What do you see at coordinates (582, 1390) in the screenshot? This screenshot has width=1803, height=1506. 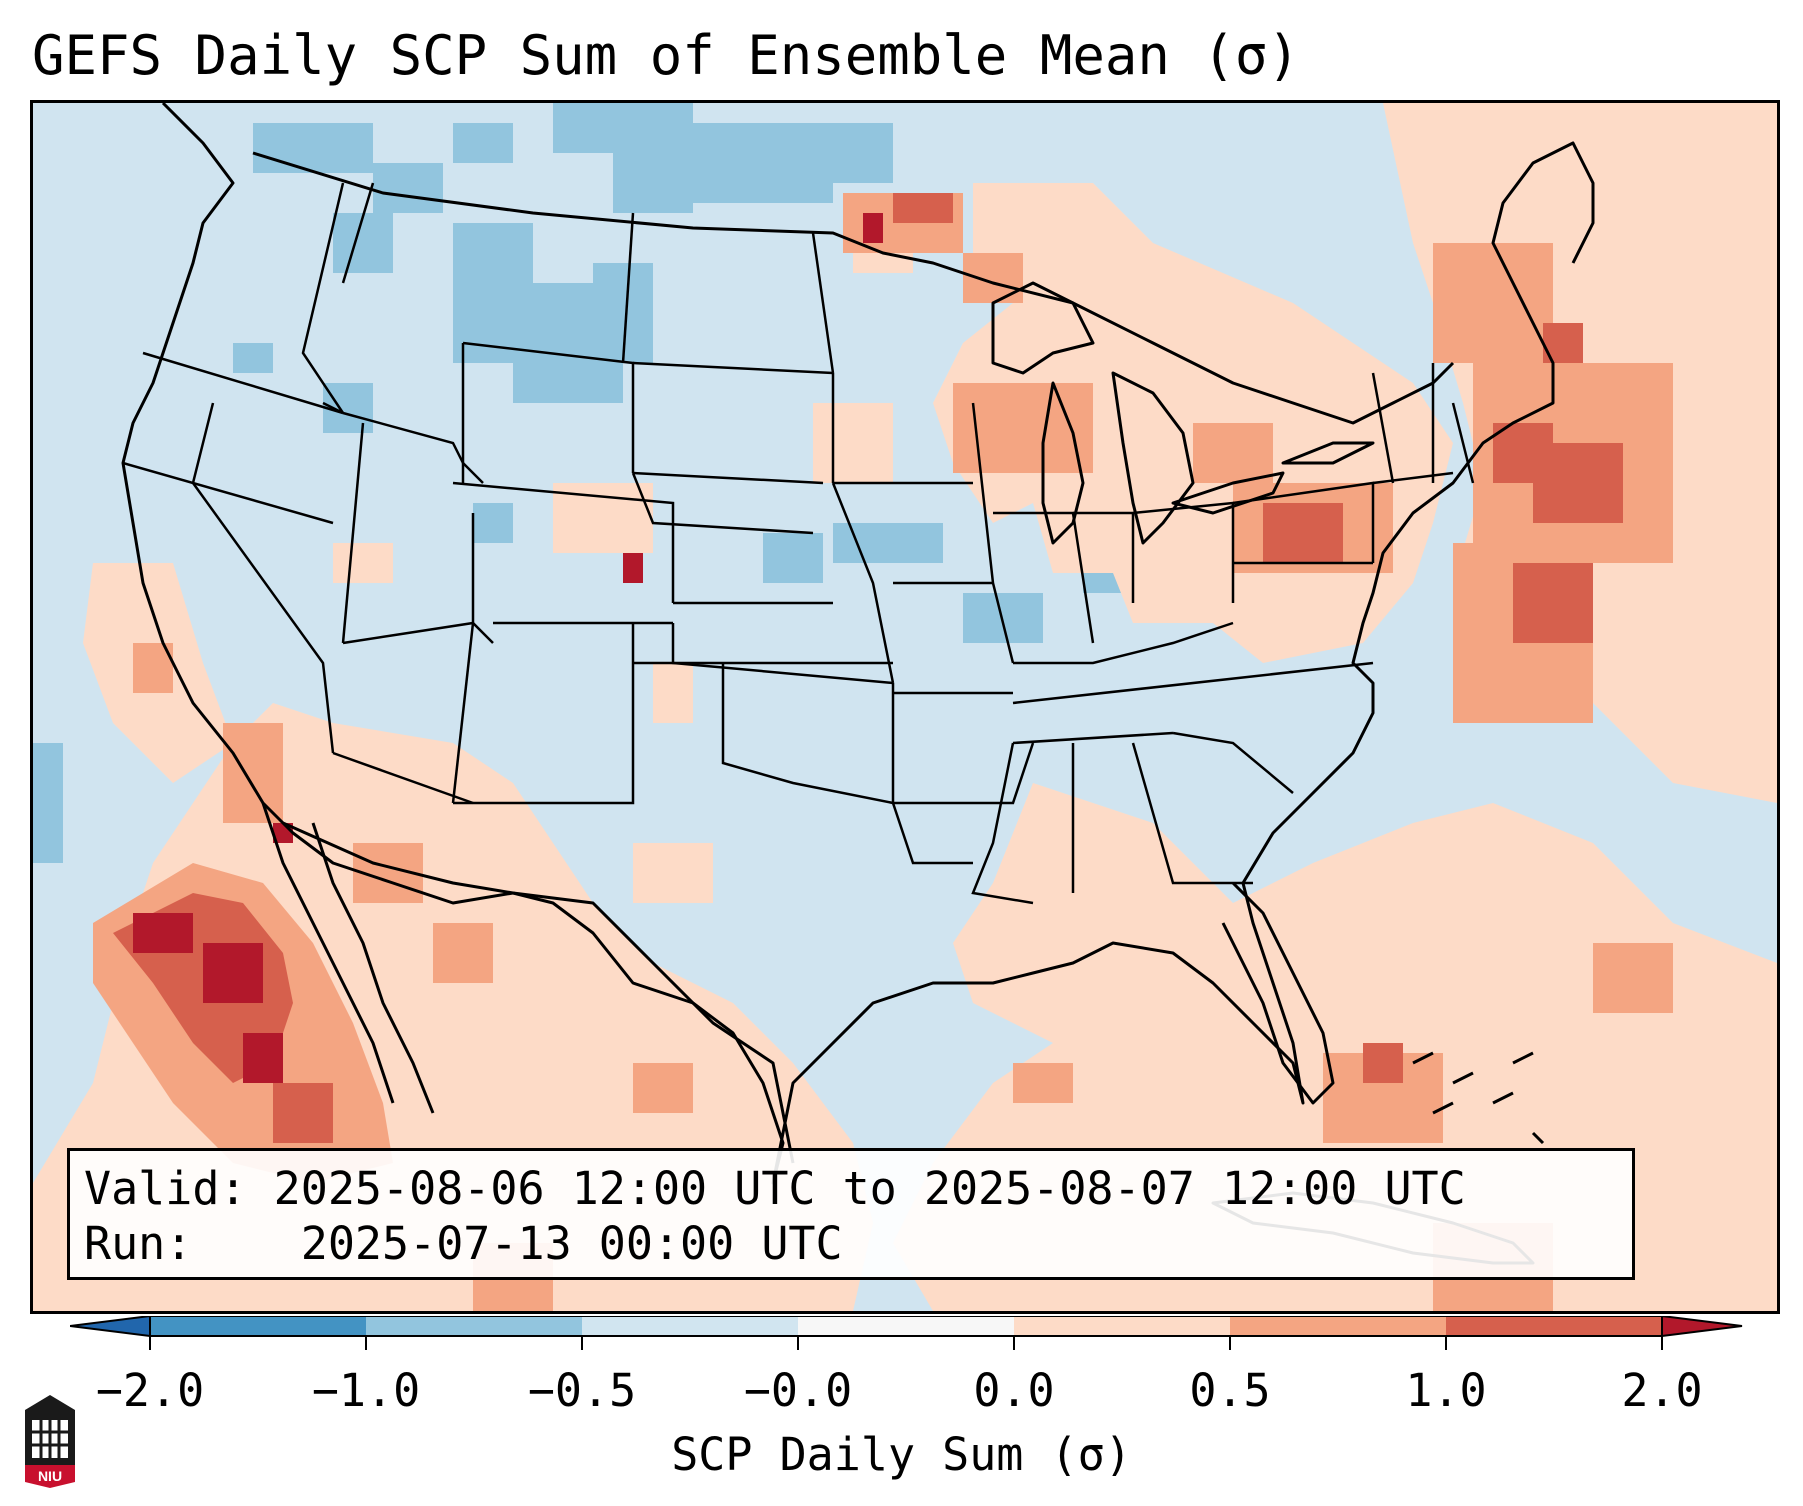 I see `colorbar-tick-label: −0.5` at bounding box center [582, 1390].